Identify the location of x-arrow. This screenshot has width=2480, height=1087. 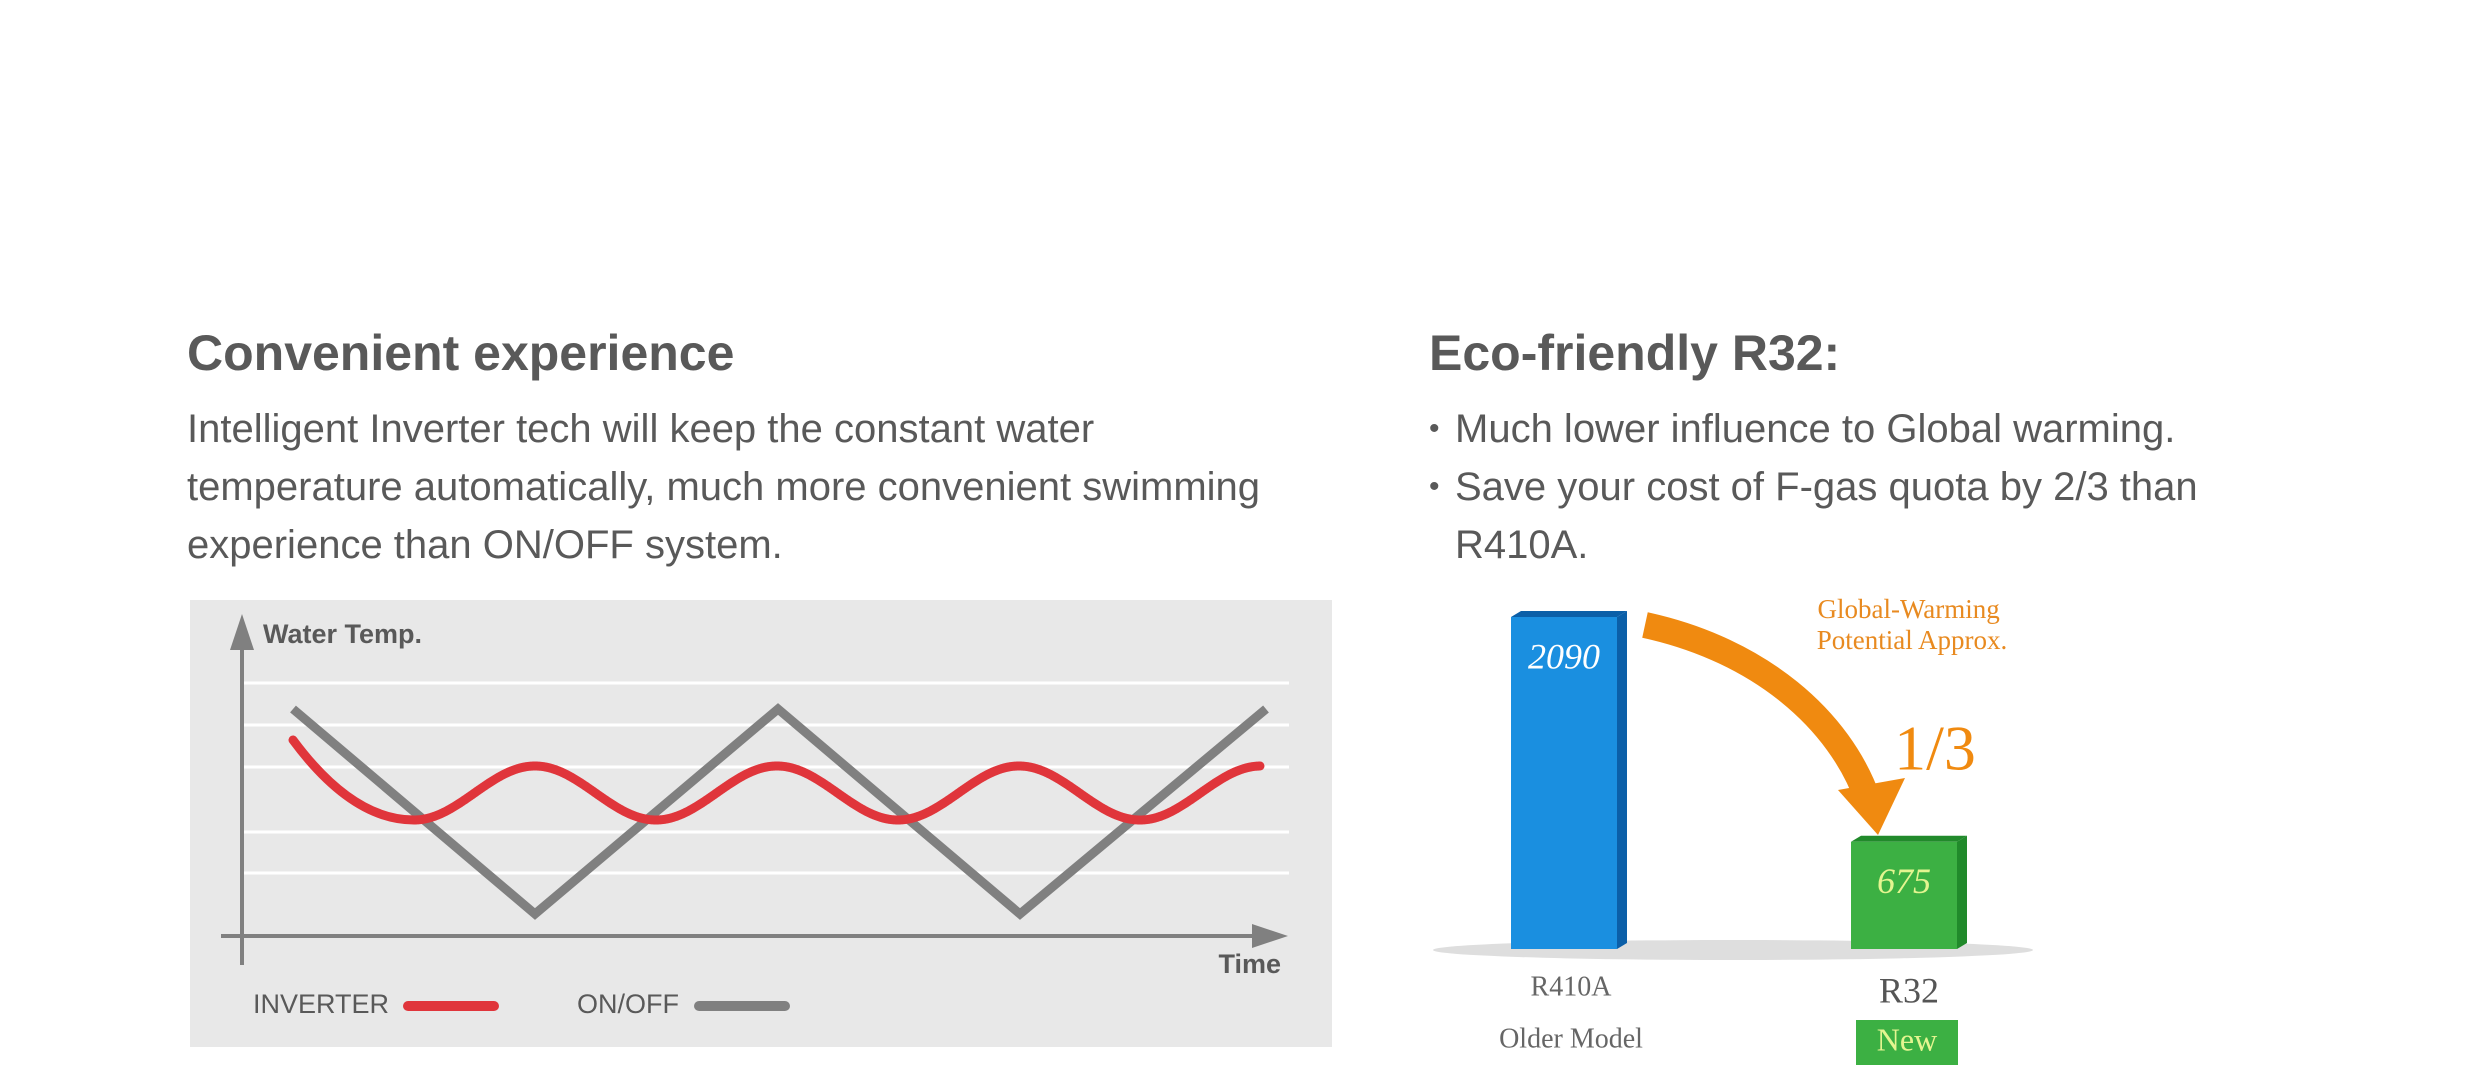
(1270, 936).